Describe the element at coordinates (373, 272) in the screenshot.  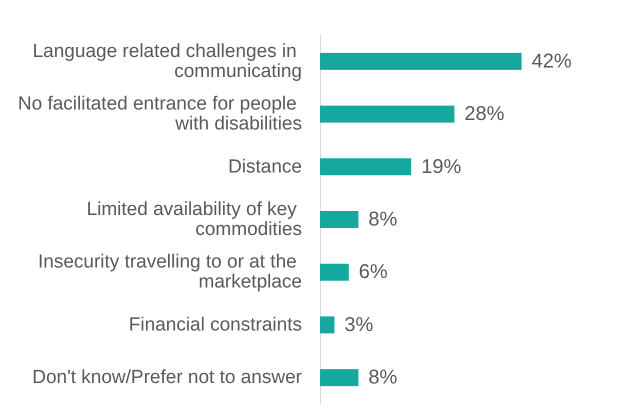
I see `data-label: 6%` at that location.